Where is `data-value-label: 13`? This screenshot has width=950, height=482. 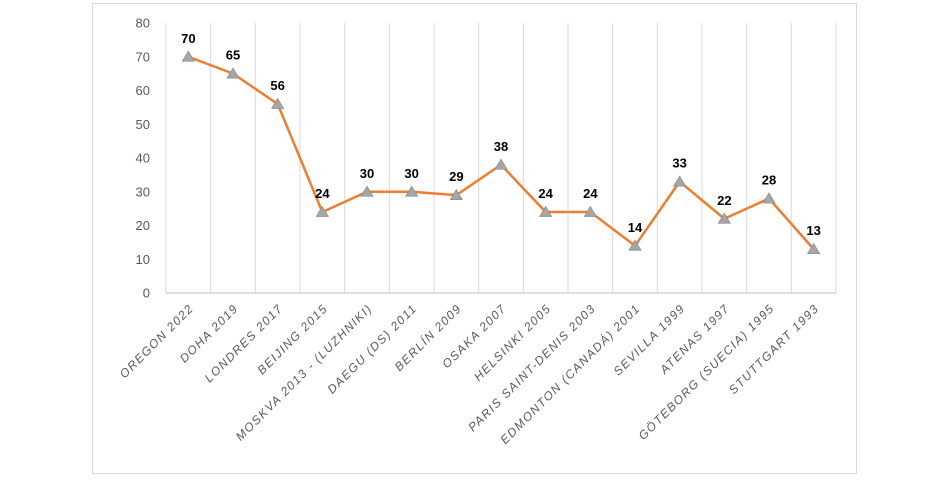
data-value-label: 13 is located at coordinates (813, 230).